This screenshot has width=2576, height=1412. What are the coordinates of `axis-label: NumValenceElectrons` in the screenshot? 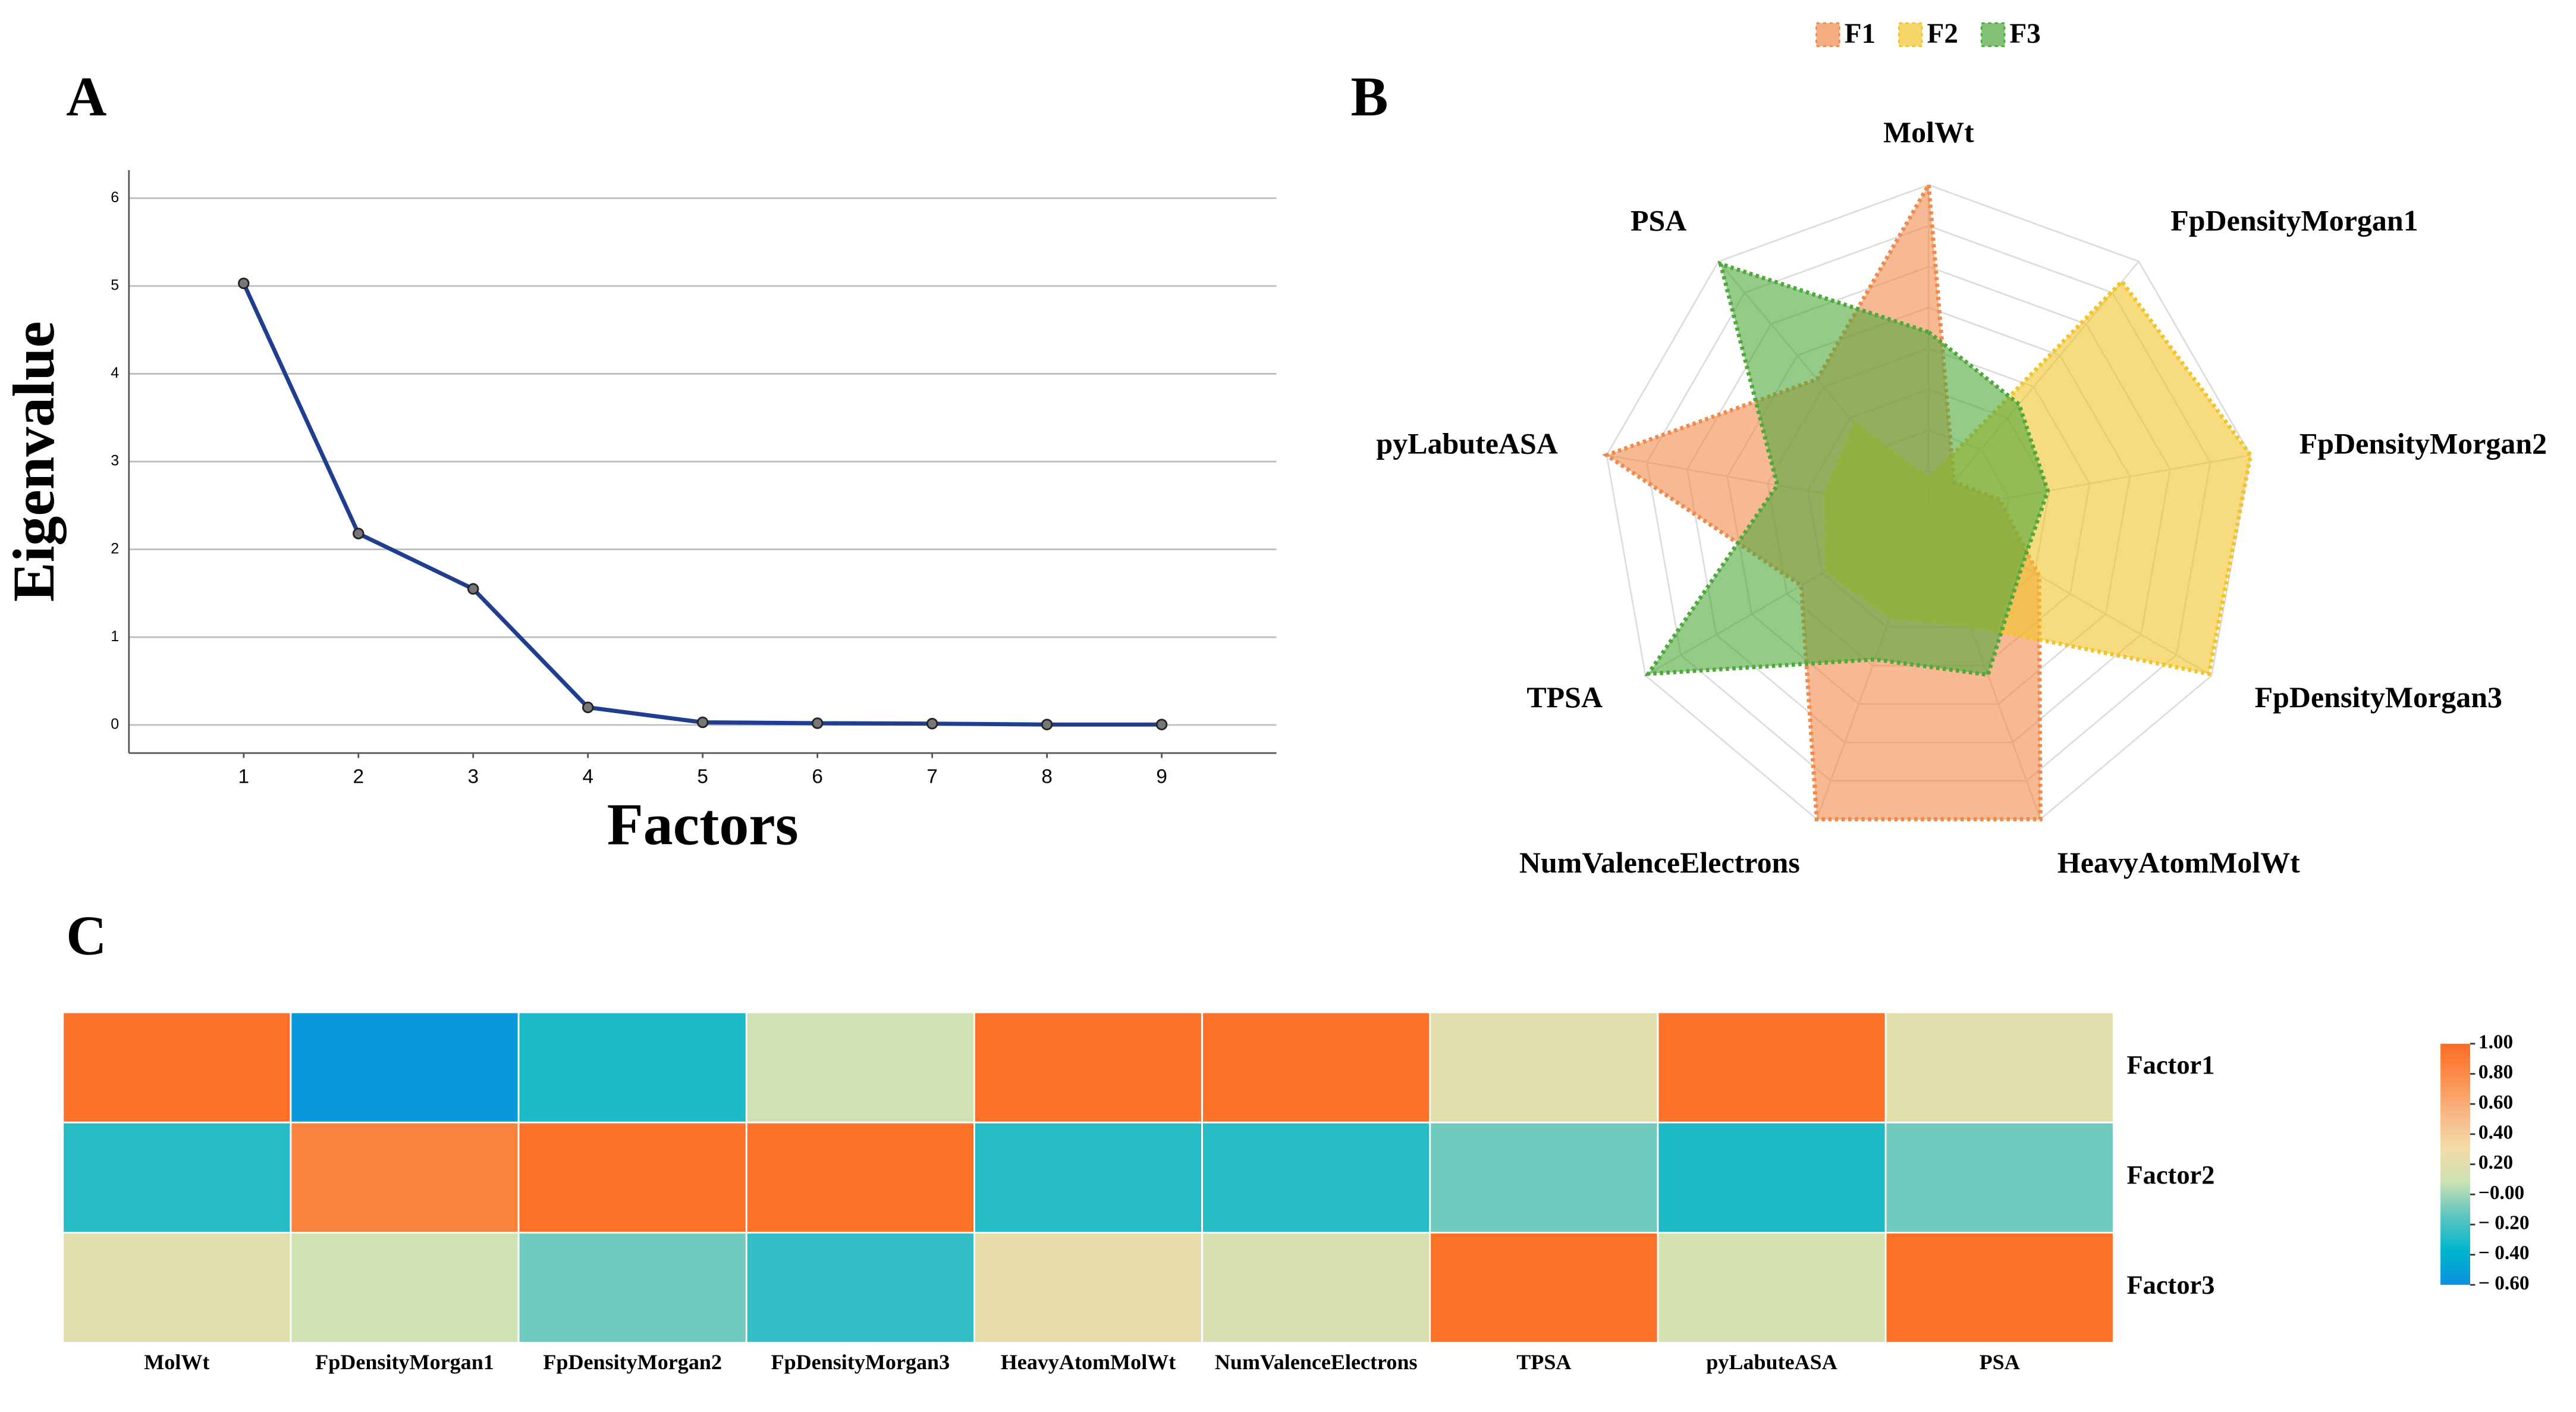 It's located at (1659, 862).